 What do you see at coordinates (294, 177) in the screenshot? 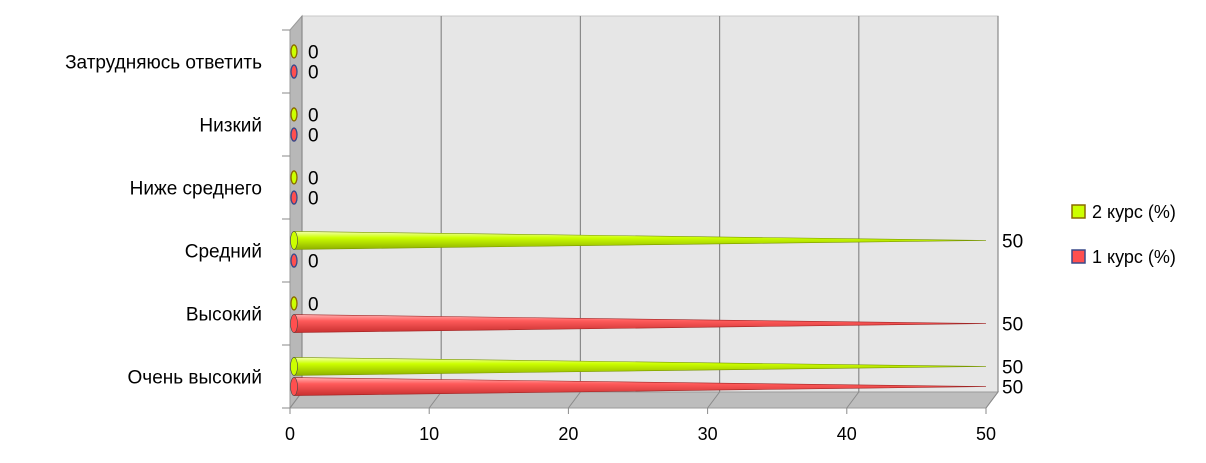
I see `zero-marker-kurs2-ниже-среднего` at bounding box center [294, 177].